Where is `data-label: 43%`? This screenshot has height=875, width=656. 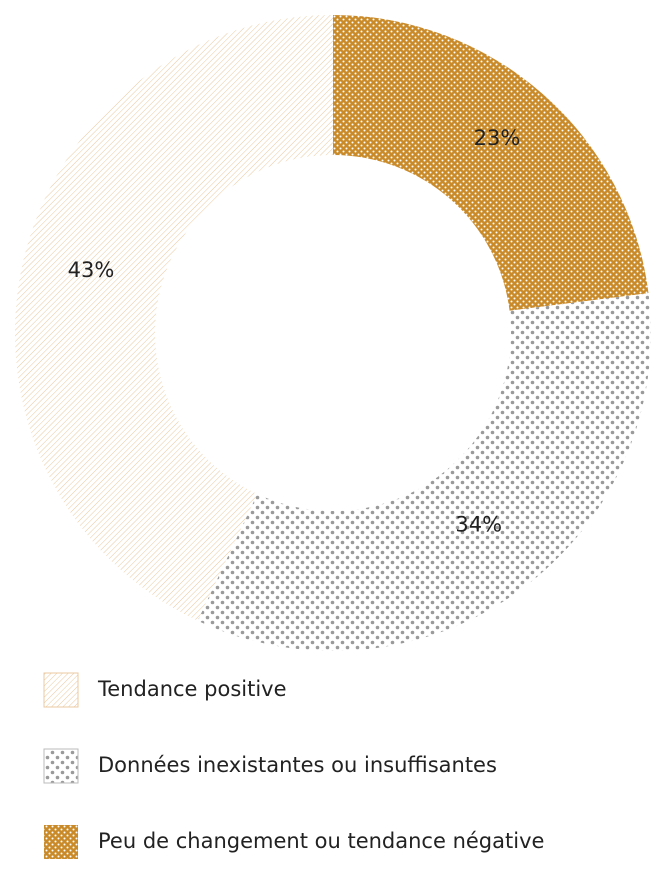
data-label: 43% is located at coordinates (91, 270).